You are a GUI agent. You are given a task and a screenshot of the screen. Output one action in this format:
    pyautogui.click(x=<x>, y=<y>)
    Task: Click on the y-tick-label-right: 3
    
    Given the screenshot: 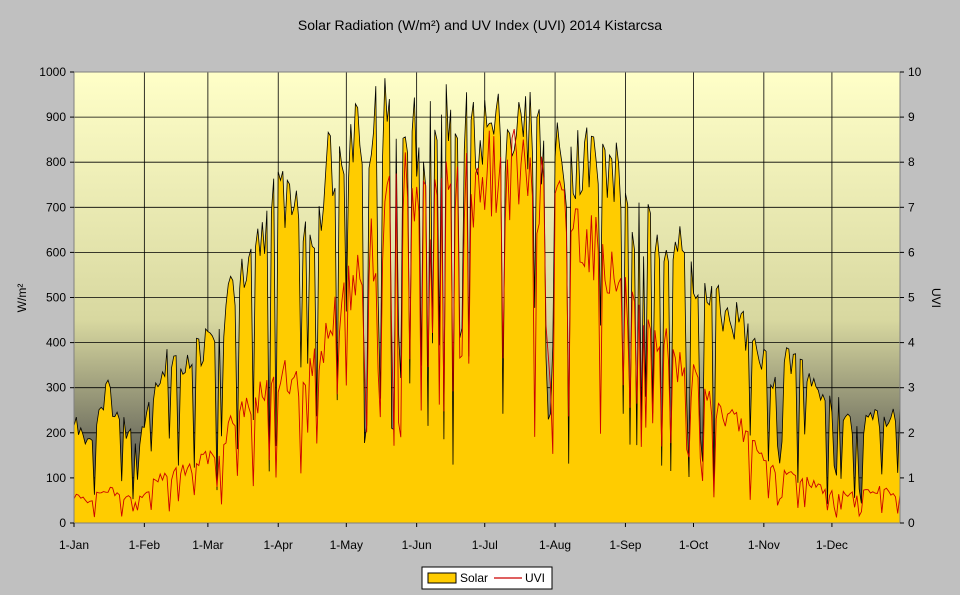 What is the action you would take?
    pyautogui.click(x=911, y=388)
    